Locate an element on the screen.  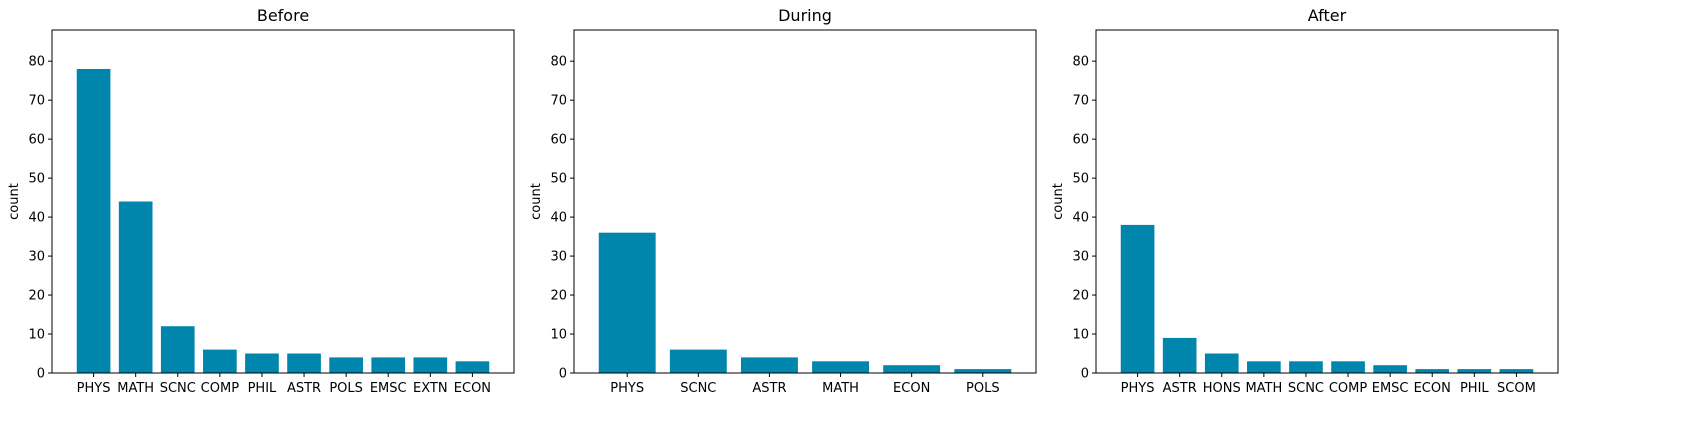
chart-title: Before is located at coordinates (283, 15).